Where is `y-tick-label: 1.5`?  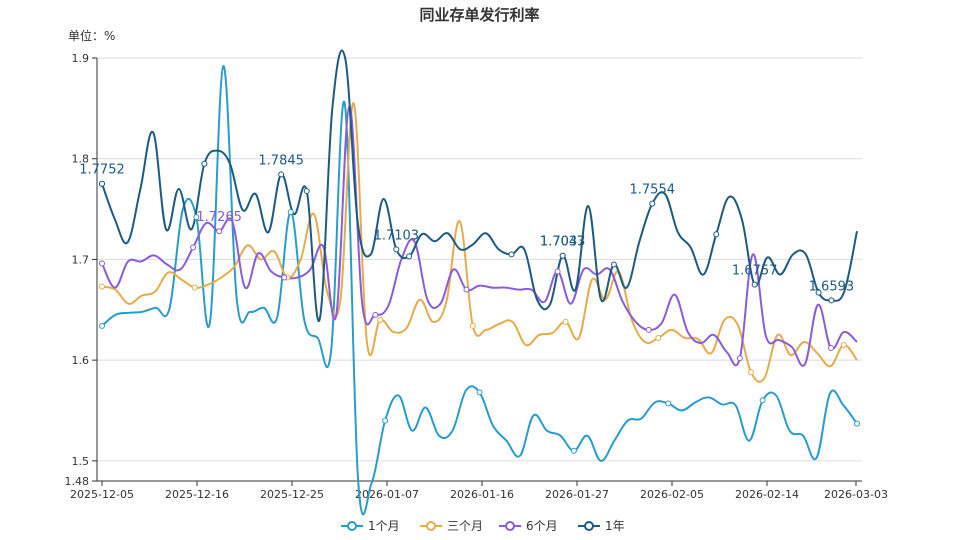 y-tick-label: 1.5 is located at coordinates (81, 461).